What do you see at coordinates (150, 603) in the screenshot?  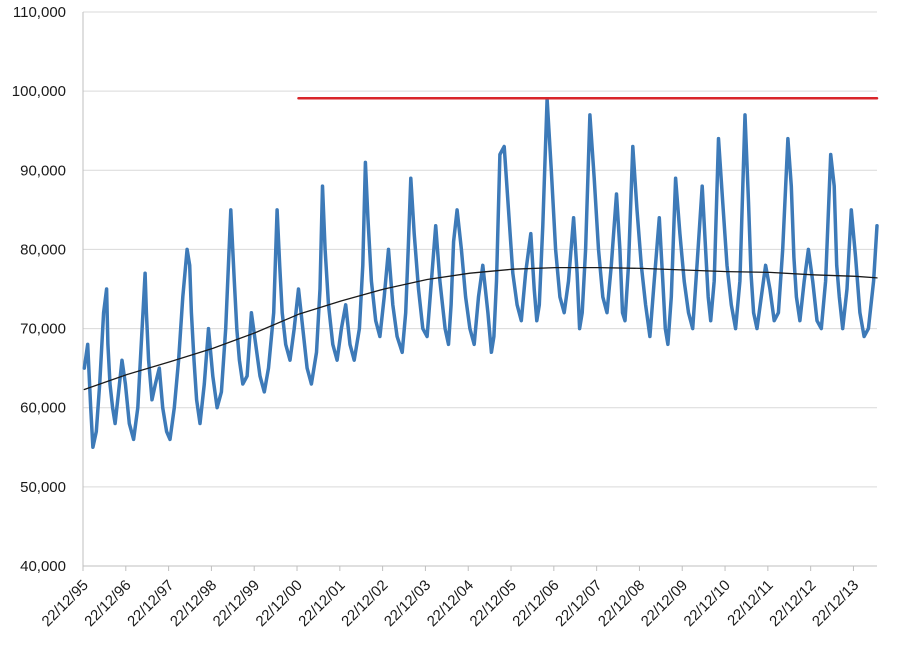 I see `x-tick-label: 22/12/97` at bounding box center [150, 603].